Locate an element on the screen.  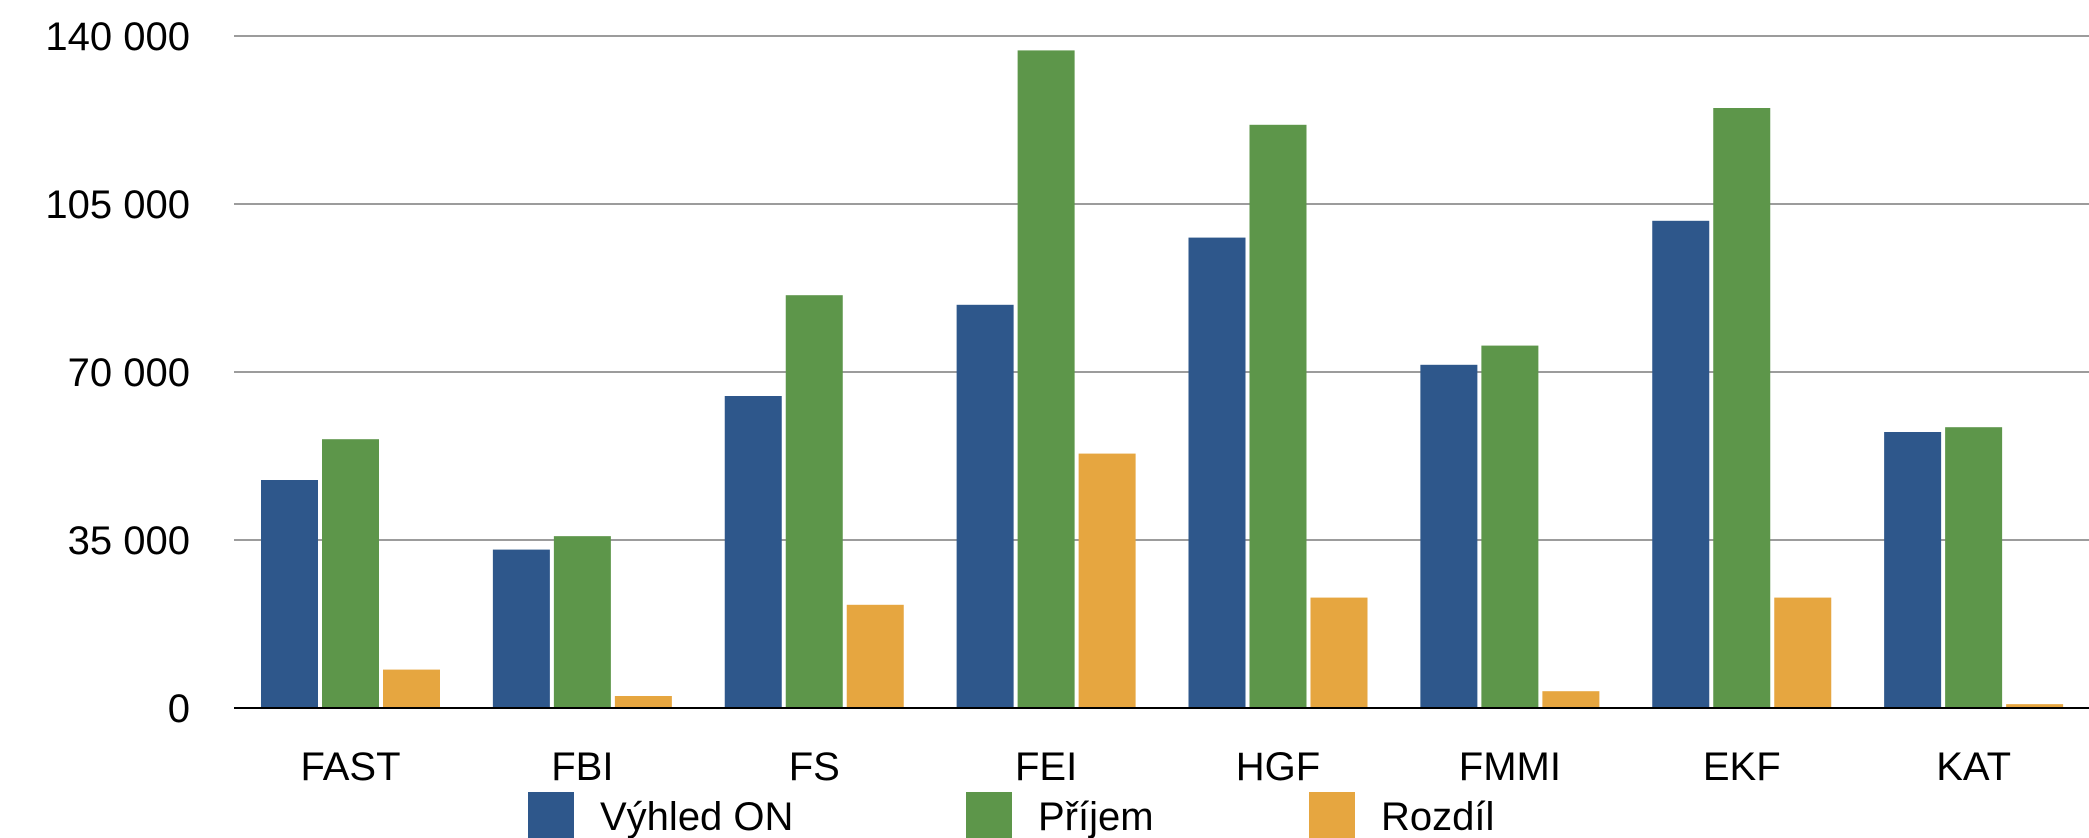
bar-p-jem-hgf is located at coordinates (1278, 416).